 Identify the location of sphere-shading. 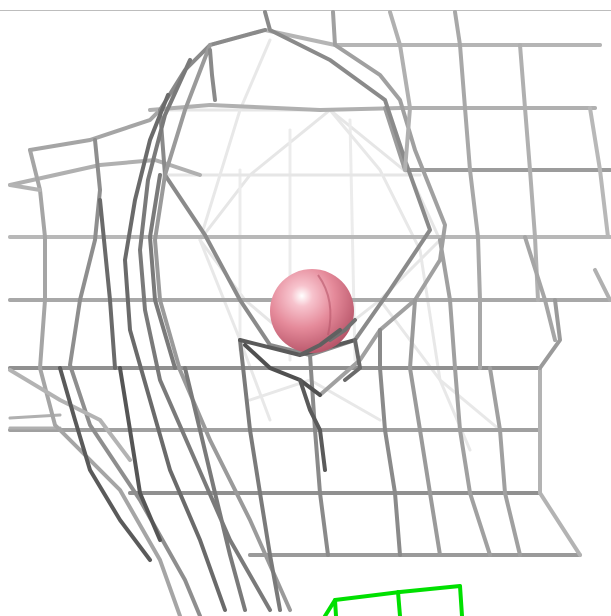
(324, 305).